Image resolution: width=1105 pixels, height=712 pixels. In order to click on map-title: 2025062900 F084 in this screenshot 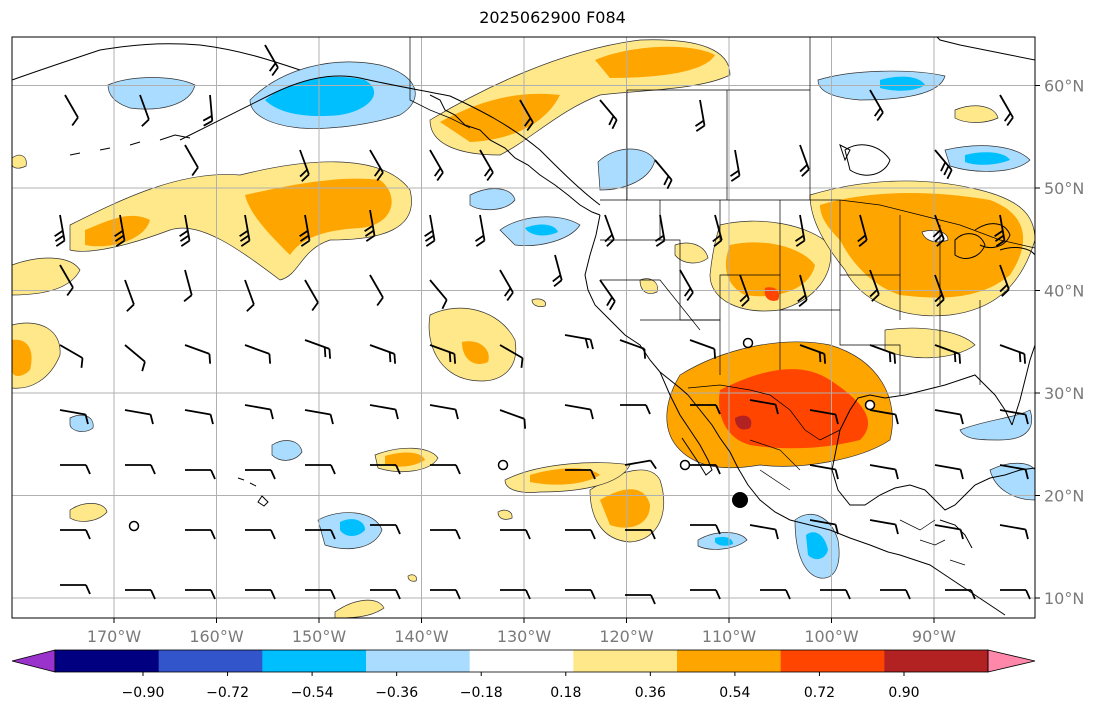, I will do `click(552, 17)`.